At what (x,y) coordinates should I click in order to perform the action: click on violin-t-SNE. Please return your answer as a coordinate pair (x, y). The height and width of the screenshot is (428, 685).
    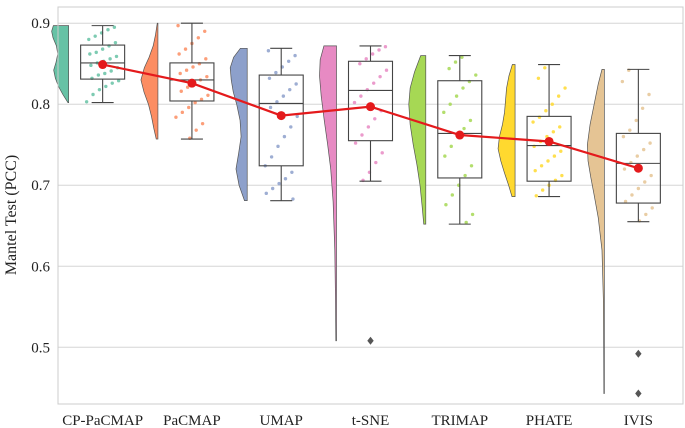
    Looking at the image, I should click on (328, 193).